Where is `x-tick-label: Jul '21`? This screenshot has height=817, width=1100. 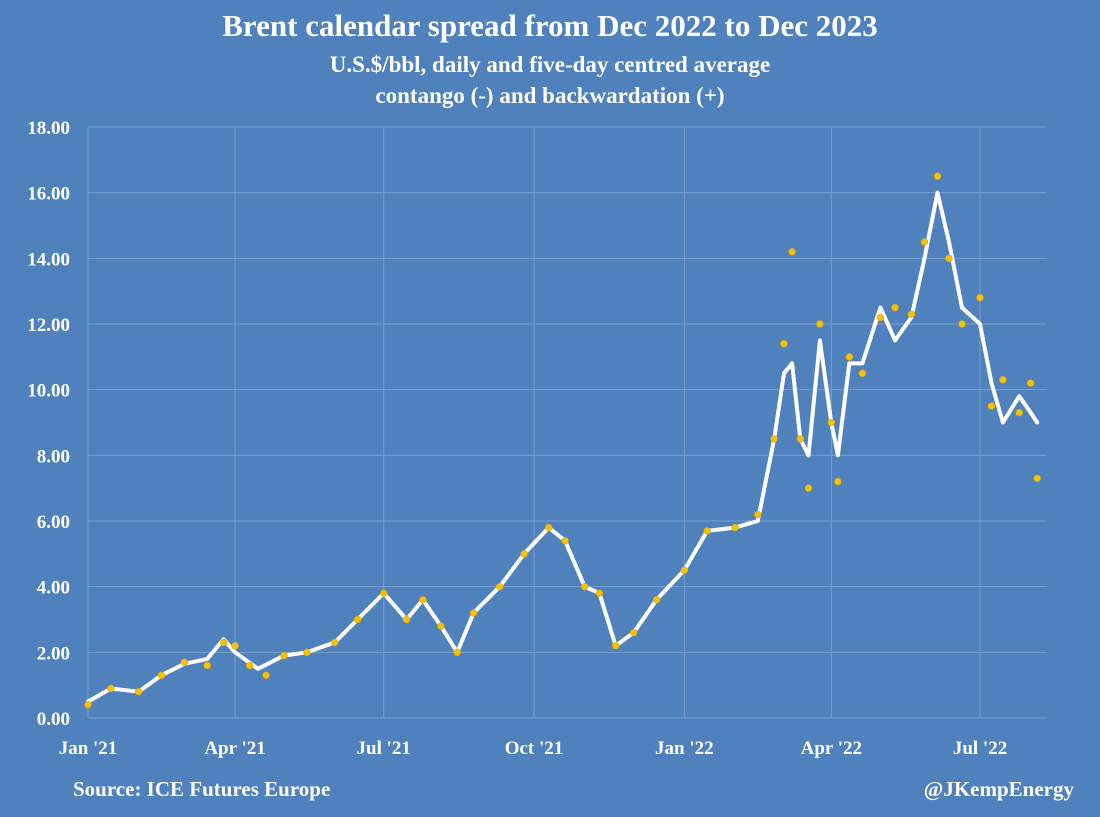 x-tick-label: Jul '21 is located at coordinates (384, 748).